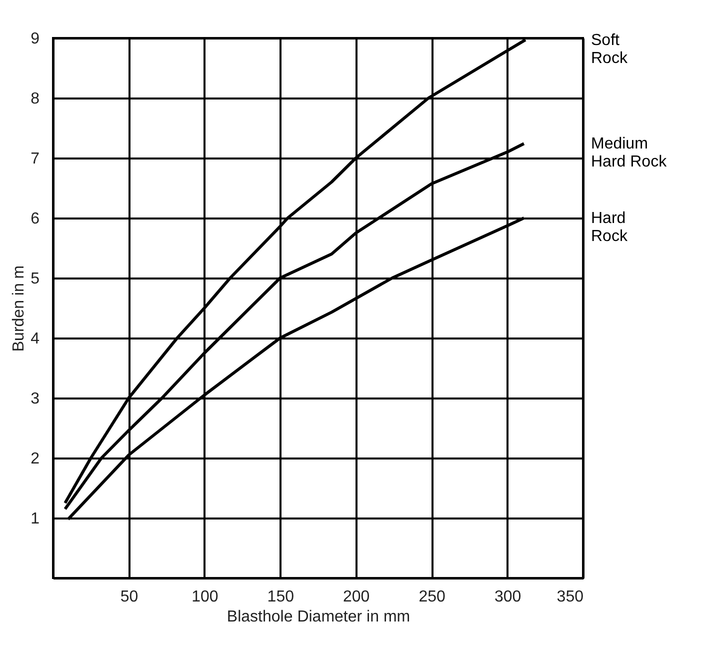  Describe the element at coordinates (35, 39) in the screenshot. I see `y-tick-label: 9` at that location.